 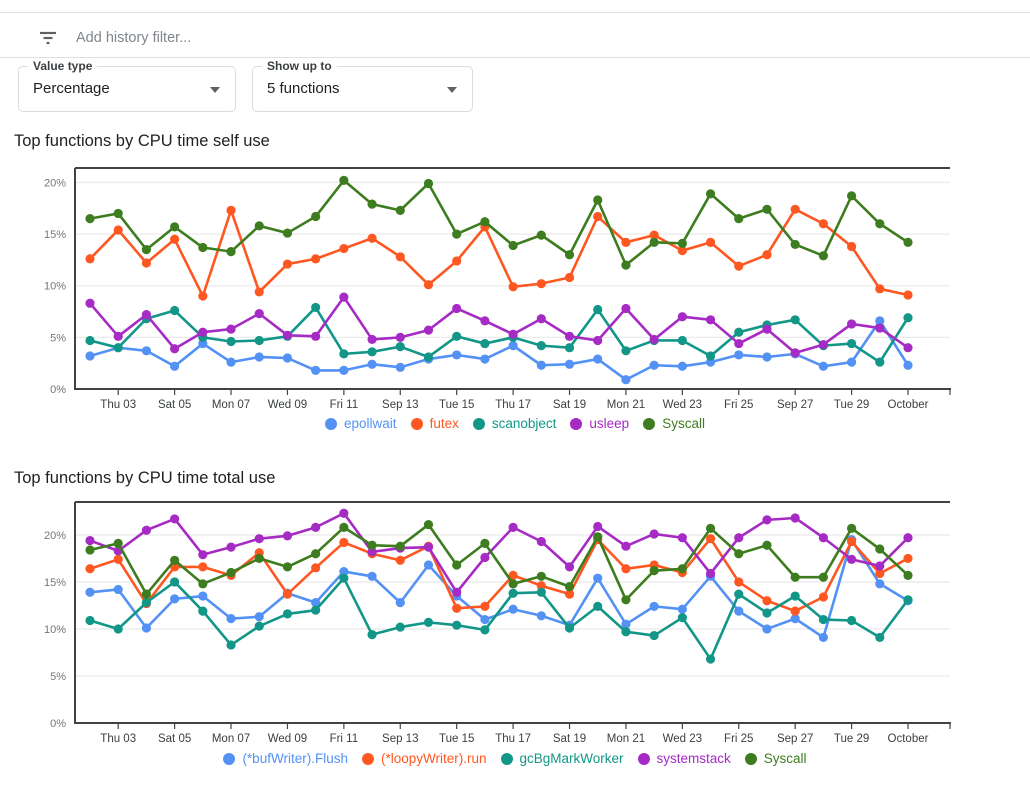 What do you see at coordinates (215, 90) in the screenshot?
I see `chevron-down-icon` at bounding box center [215, 90].